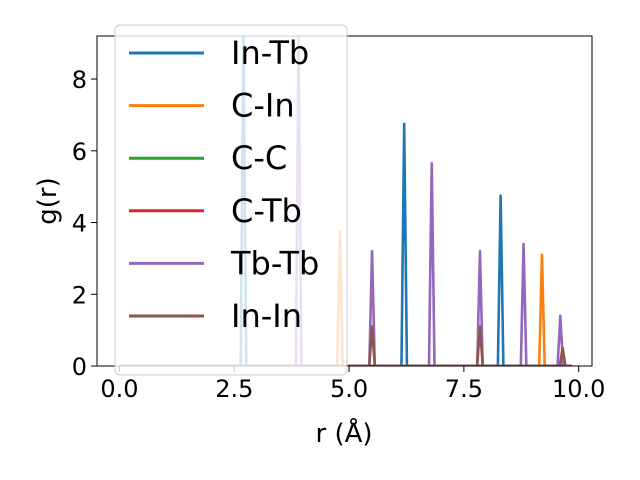 The image size is (640, 480). What do you see at coordinates (345, 345) in the screenshot?
I see `series-line-in-in` at bounding box center [345, 345].